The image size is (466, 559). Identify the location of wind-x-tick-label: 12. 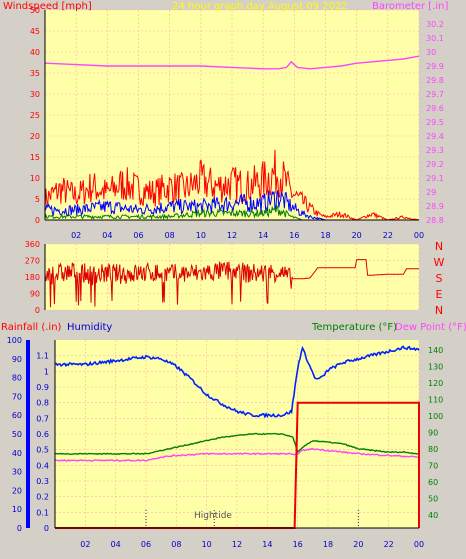
(232, 235).